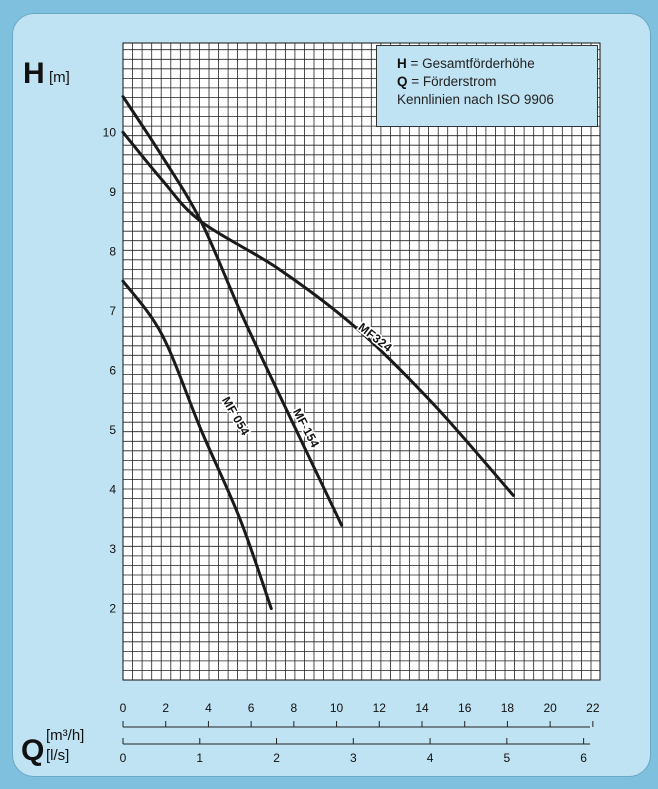 The height and width of the screenshot is (789, 658). I want to click on x-tick-label-m3h: 18, so click(508, 708).